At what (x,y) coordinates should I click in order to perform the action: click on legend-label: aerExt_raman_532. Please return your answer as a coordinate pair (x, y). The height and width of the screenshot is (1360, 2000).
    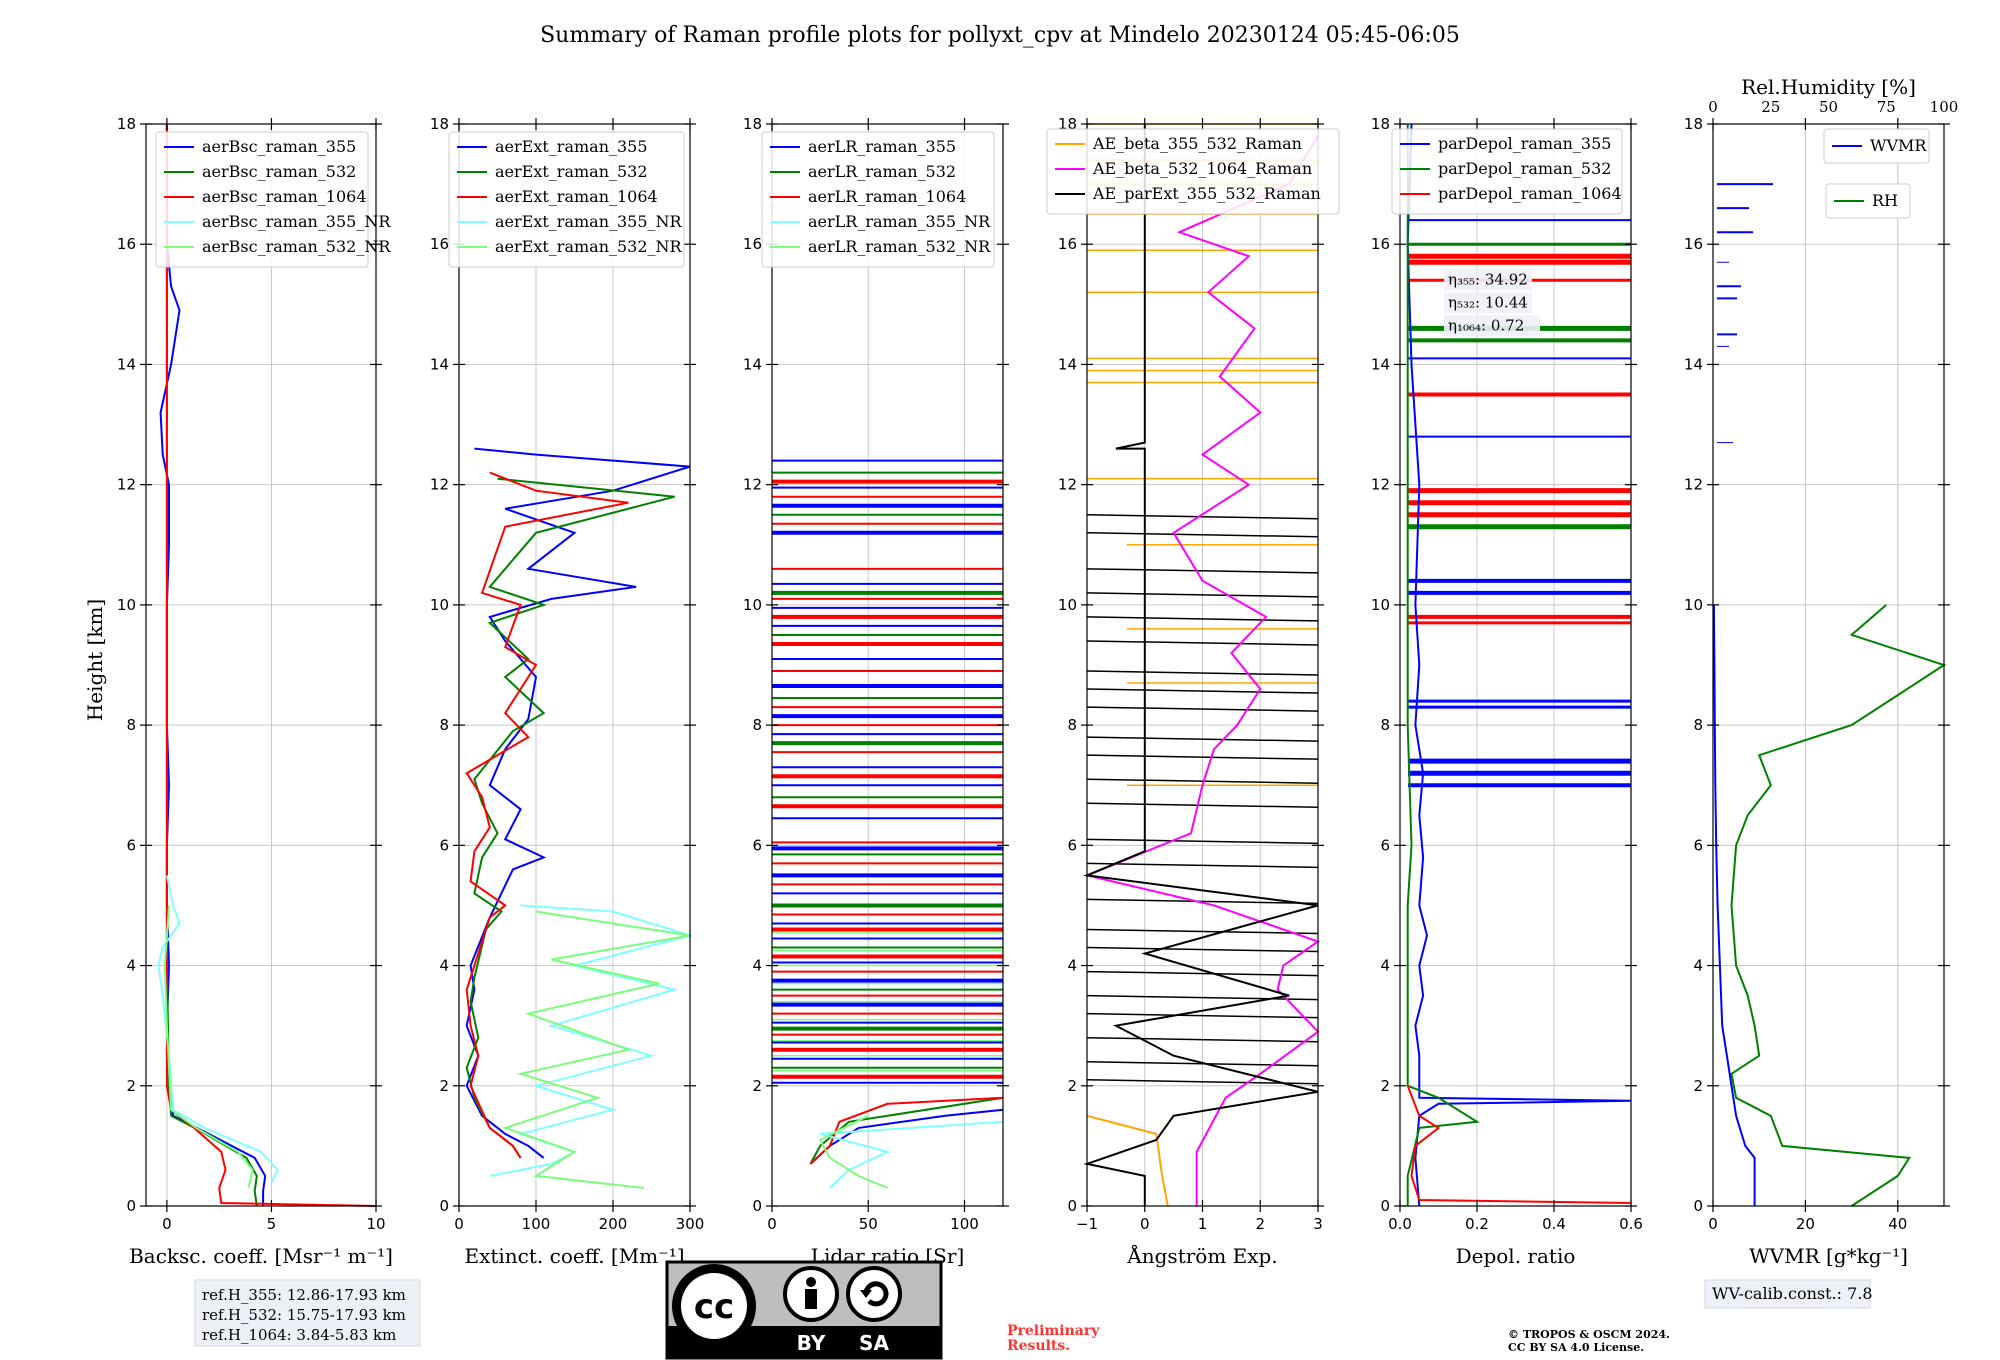
    Looking at the image, I should click on (571, 171).